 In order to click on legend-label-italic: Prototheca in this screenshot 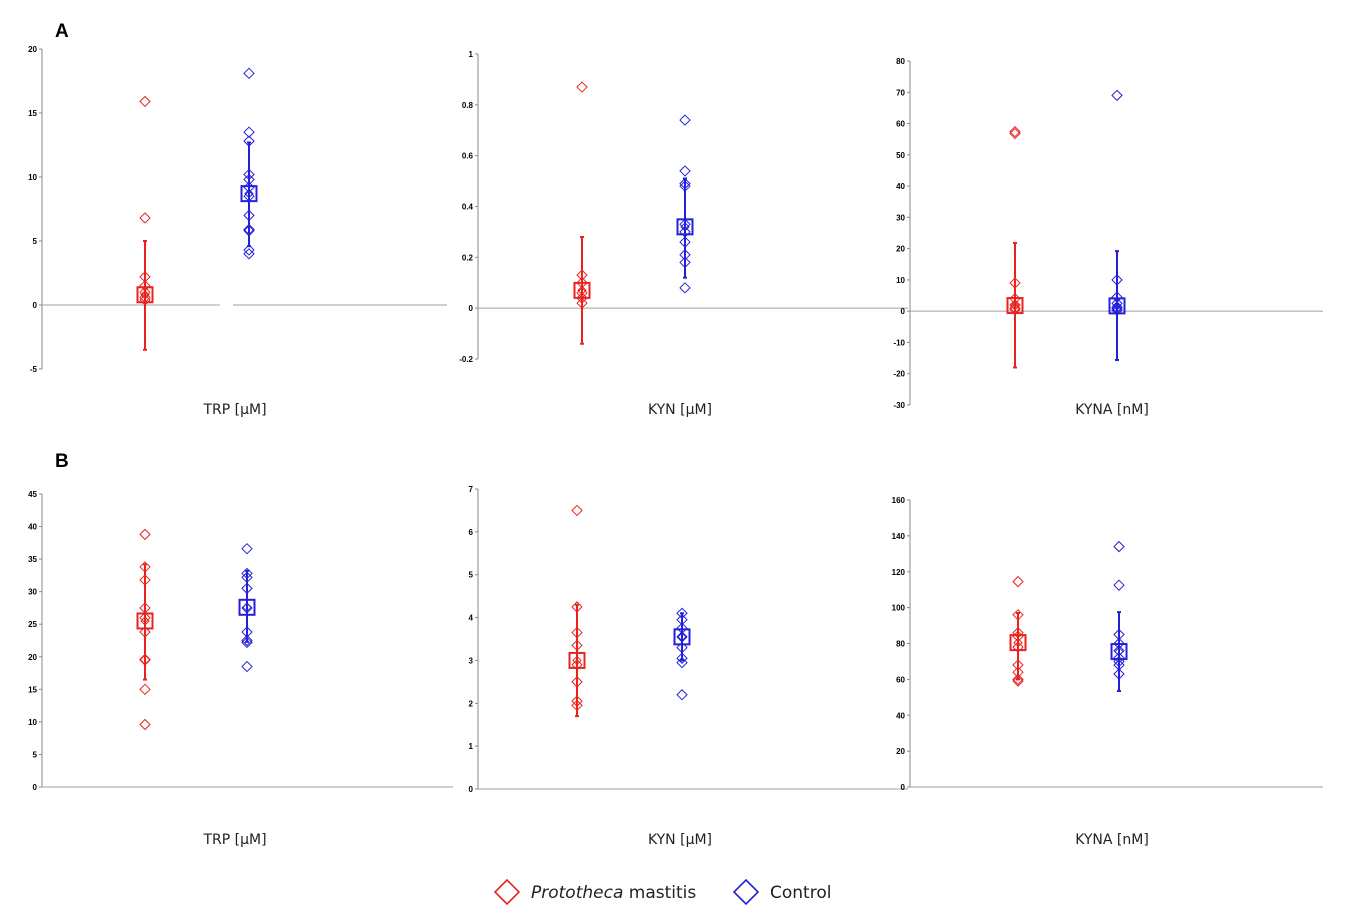, I will do `click(577, 893)`.